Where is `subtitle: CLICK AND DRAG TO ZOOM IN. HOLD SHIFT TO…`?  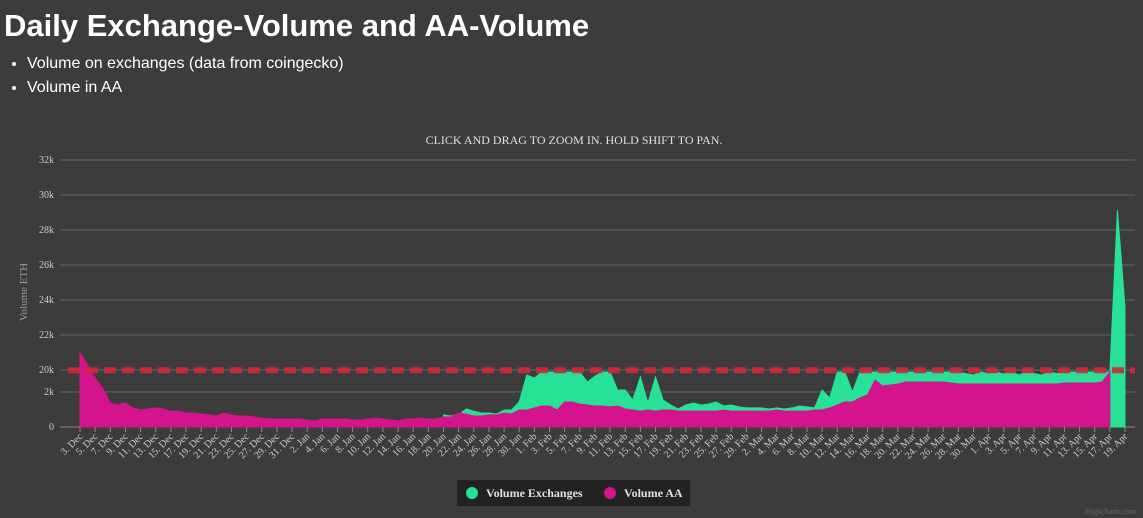 subtitle: CLICK AND DRAG TO ZOOM IN. HOLD SHIFT TO… is located at coordinates (574, 140).